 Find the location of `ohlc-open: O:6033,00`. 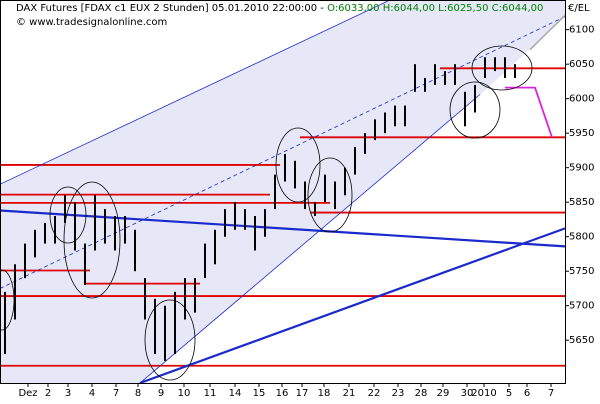

ohlc-open: O:6033,00 is located at coordinates (353, 8).